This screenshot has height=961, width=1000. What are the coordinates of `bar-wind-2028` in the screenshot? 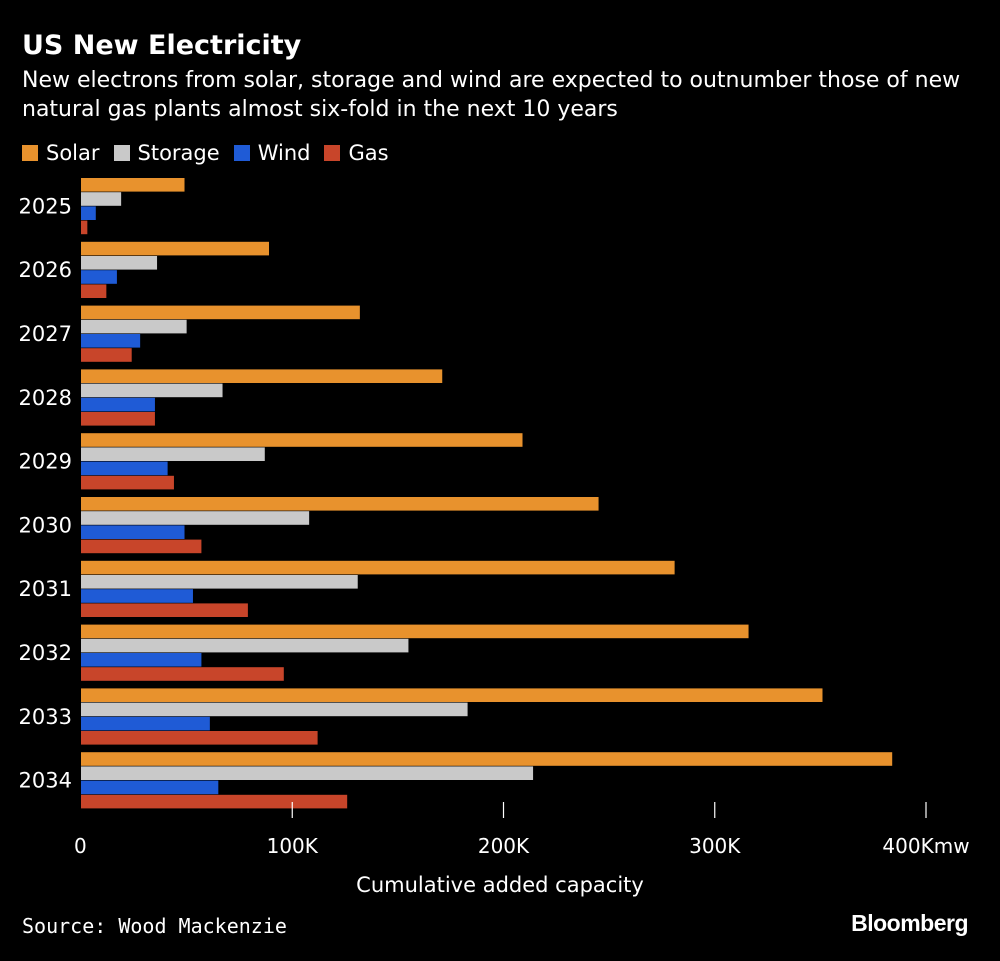 It's located at (118, 404).